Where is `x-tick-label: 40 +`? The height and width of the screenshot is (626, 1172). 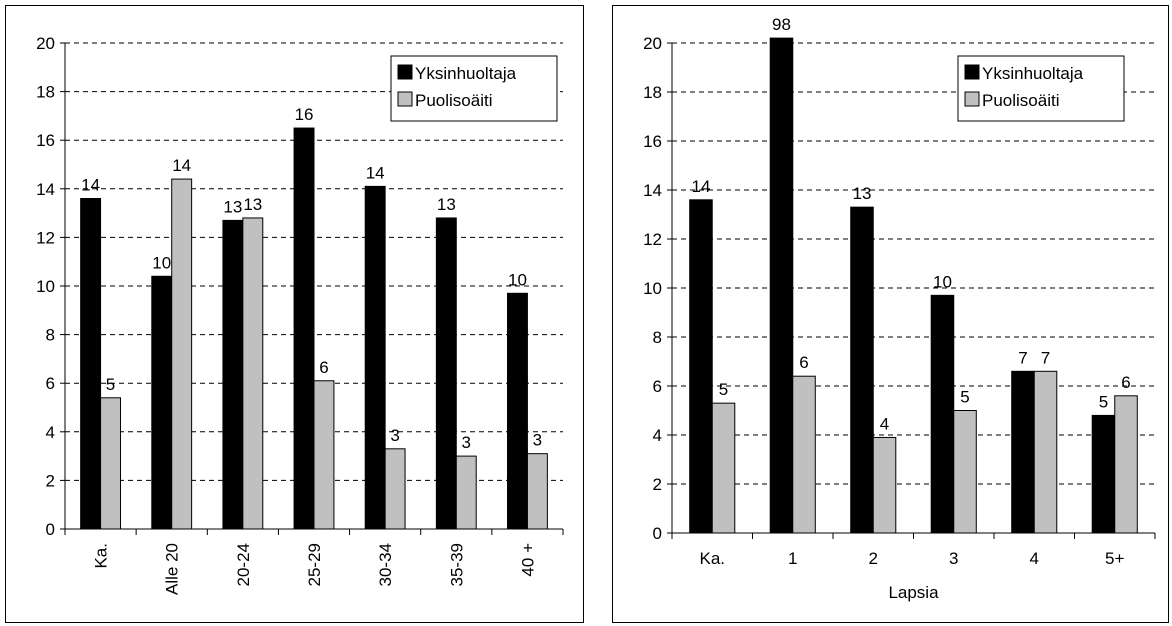 x-tick-label: 40 + is located at coordinates (527, 560).